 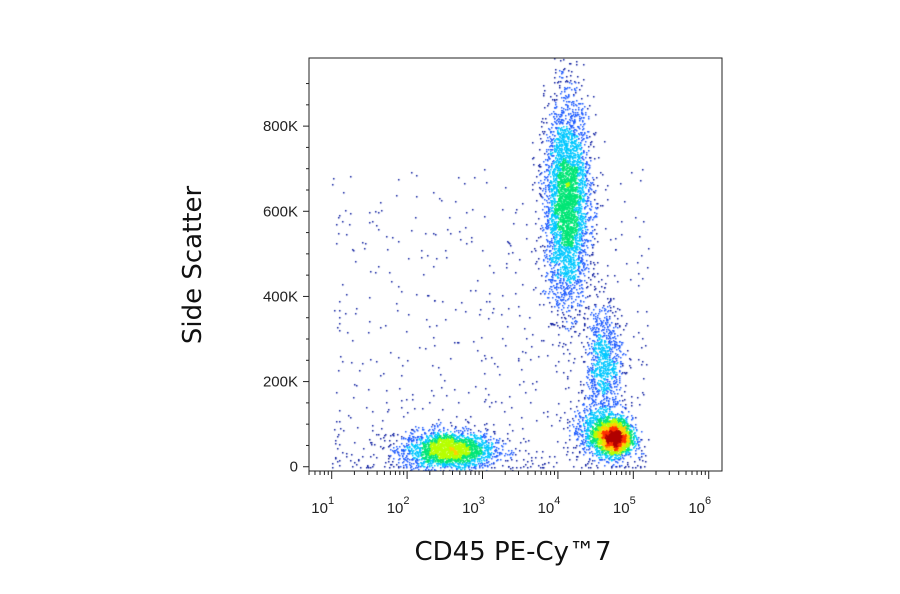 I want to click on x-tick-label: 10⁴, so click(x=549, y=506).